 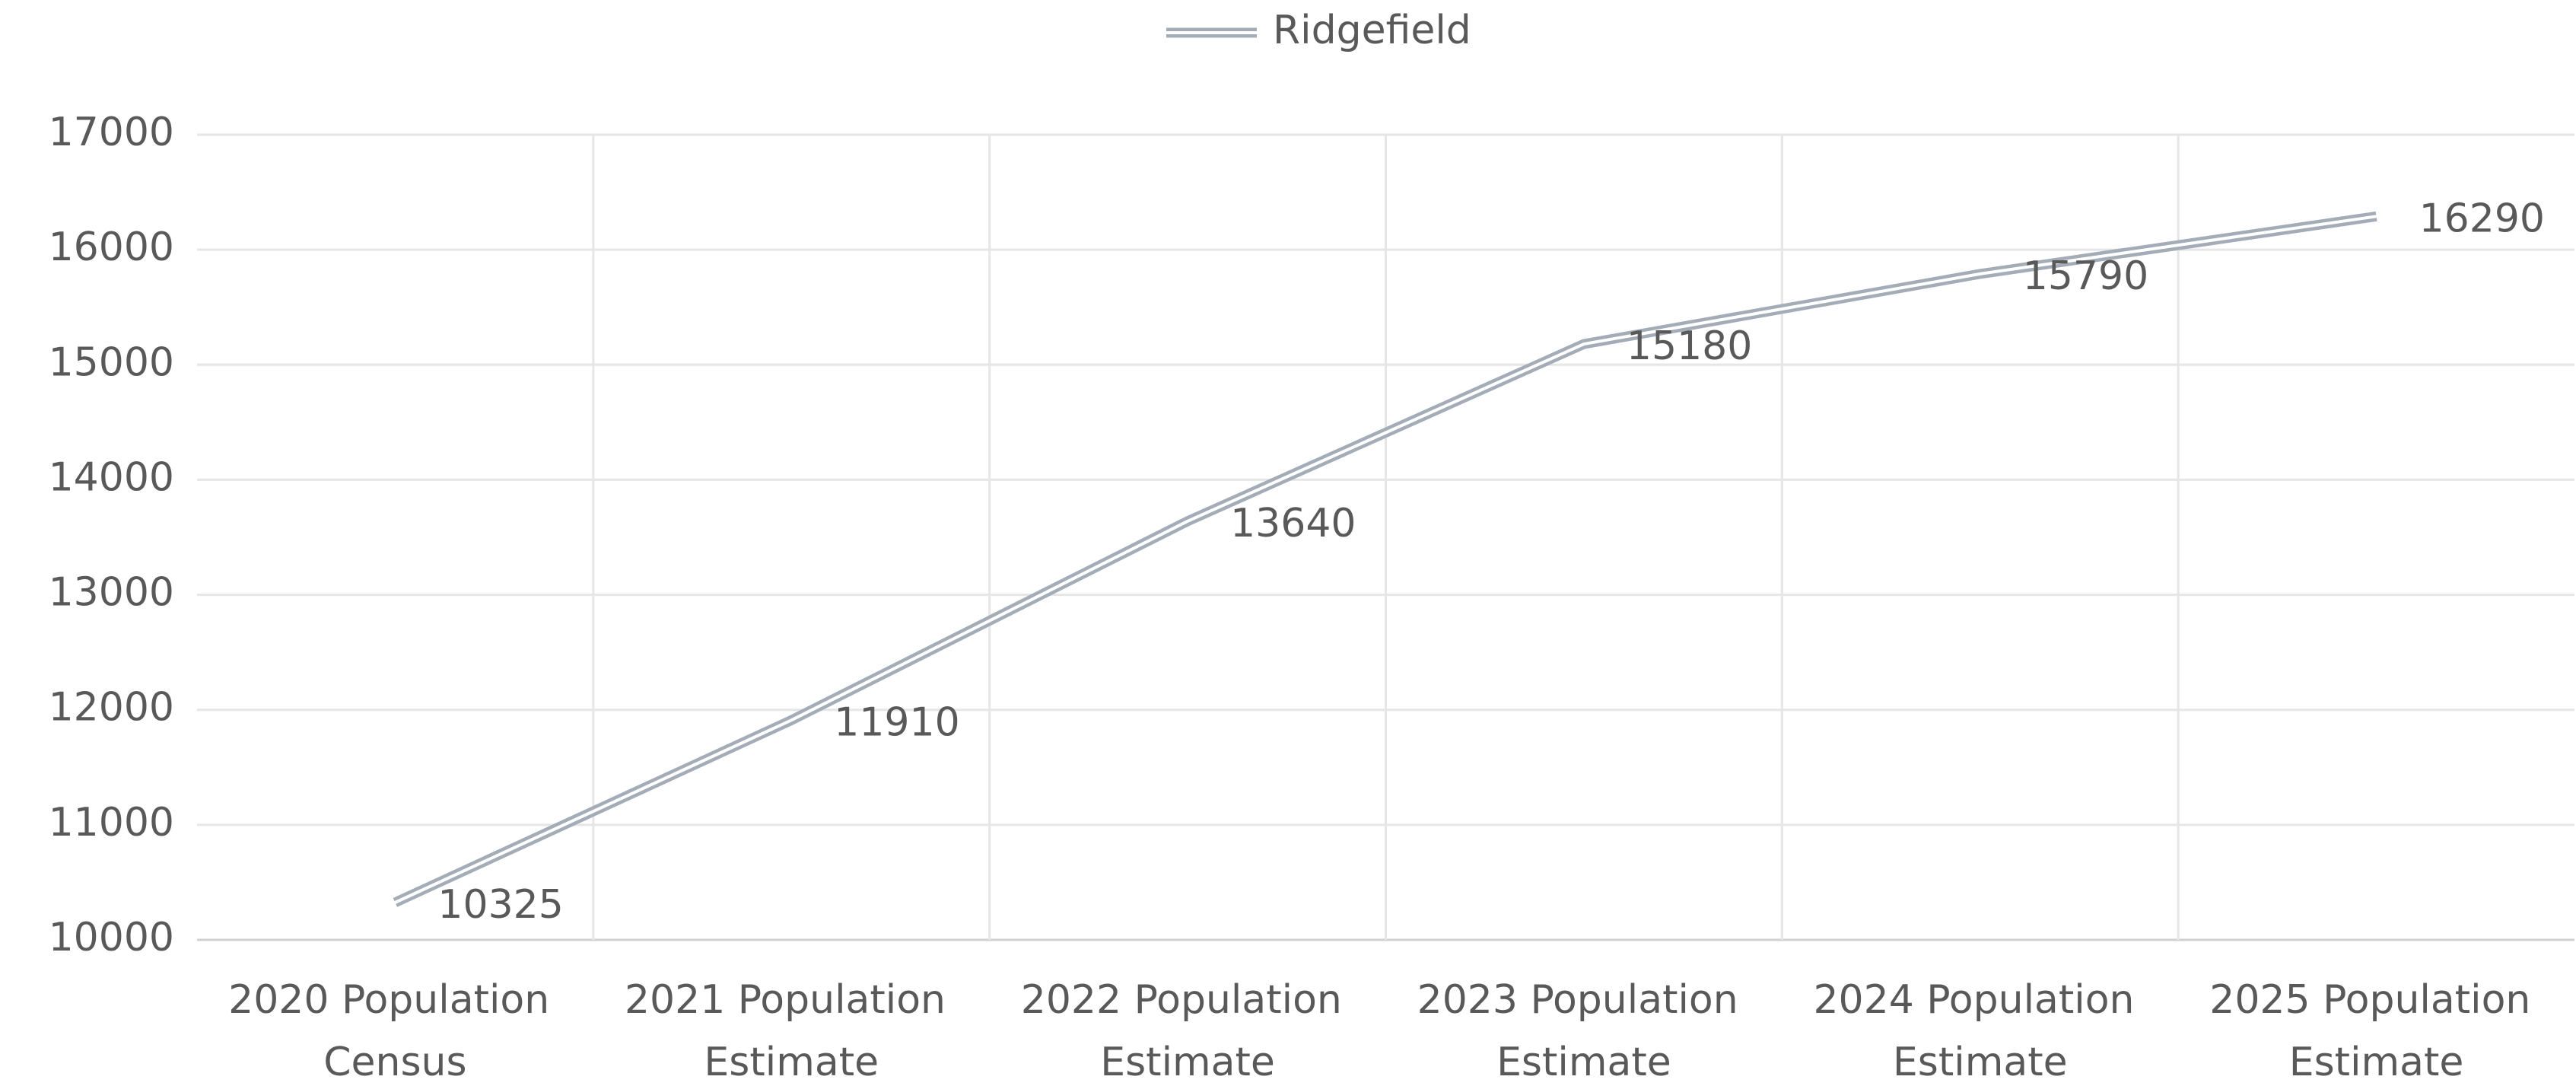 What do you see at coordinates (500, 905) in the screenshot?
I see `data-label: 10325` at bounding box center [500, 905].